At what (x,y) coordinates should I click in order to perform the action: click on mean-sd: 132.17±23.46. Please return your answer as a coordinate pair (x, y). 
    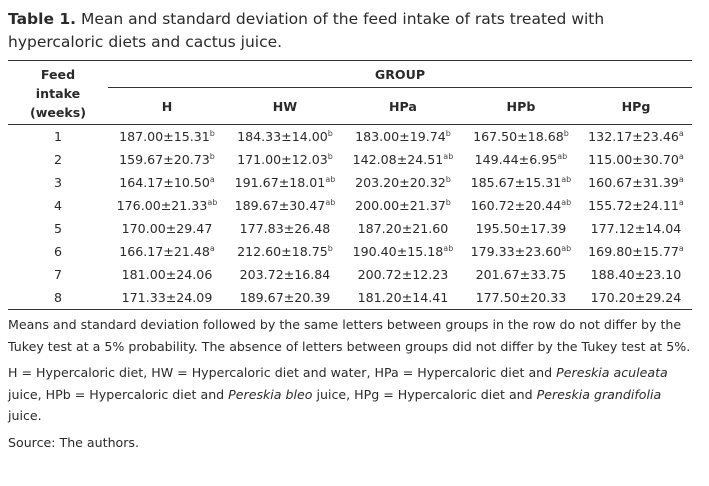
    Looking at the image, I should click on (633, 136).